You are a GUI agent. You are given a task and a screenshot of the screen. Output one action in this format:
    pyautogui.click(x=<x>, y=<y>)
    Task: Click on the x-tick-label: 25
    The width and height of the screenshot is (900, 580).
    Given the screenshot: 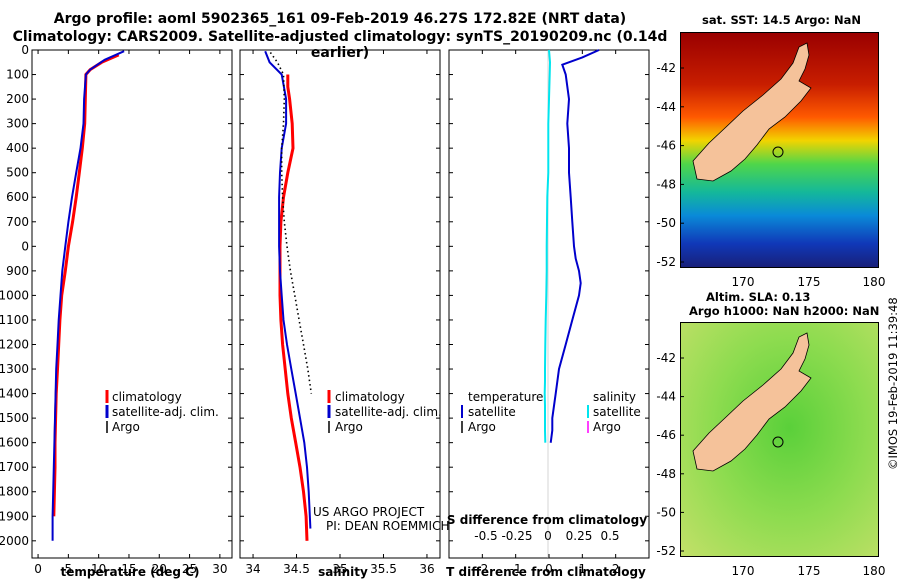 What is the action you would take?
    pyautogui.click(x=189, y=569)
    